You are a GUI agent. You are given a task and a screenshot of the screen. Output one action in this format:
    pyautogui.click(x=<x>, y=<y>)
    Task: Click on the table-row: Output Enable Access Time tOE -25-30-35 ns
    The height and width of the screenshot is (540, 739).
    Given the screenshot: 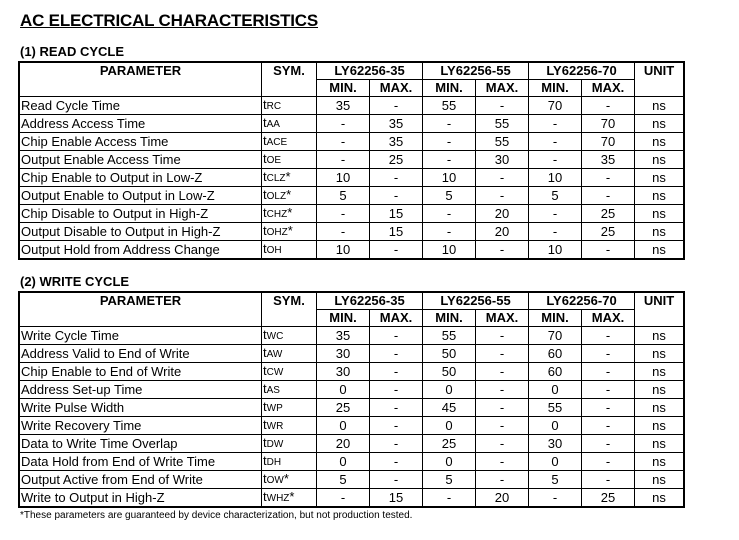 What is the action you would take?
    pyautogui.click(x=351, y=159)
    